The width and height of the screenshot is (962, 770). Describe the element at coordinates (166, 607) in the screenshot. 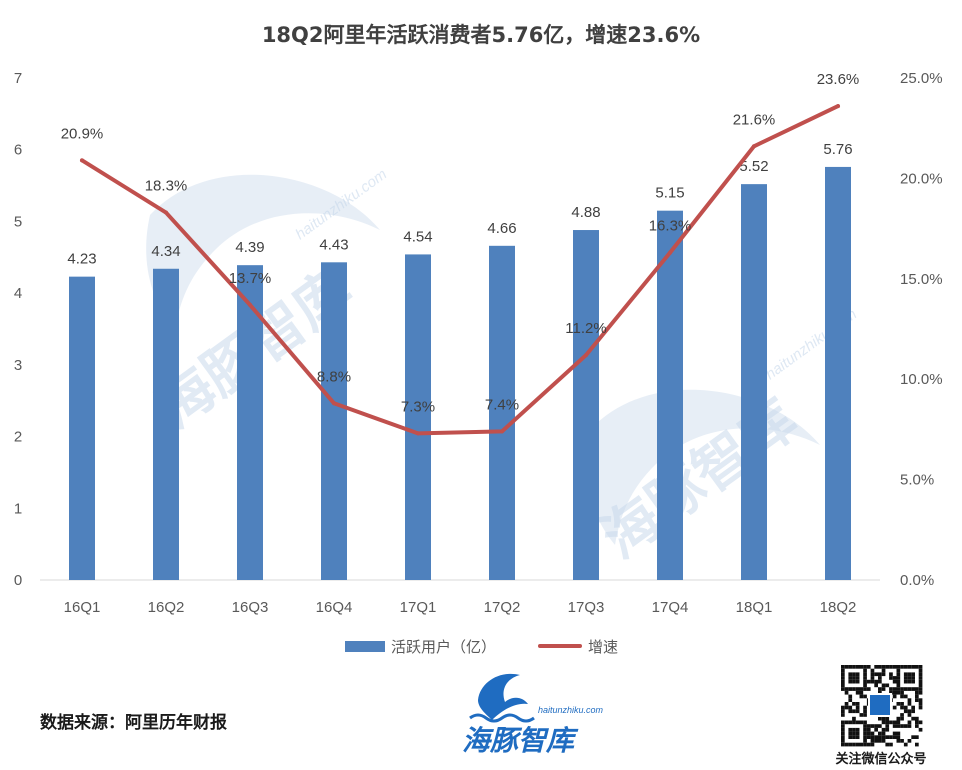

I see `x-axis-tick-label: 16Q2` at that location.